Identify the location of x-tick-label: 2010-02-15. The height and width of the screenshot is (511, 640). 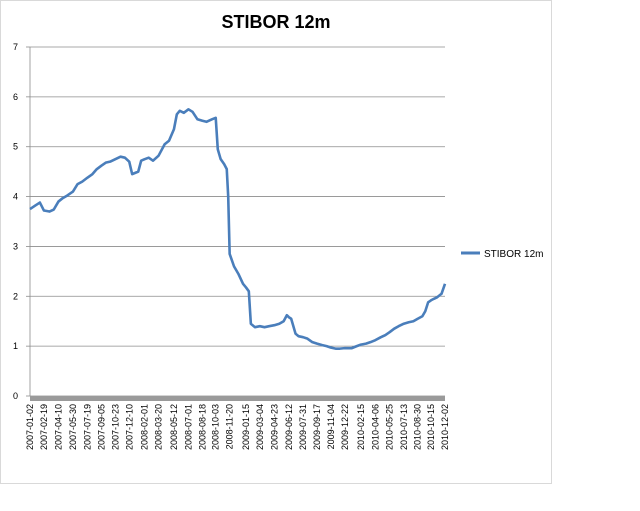
(361, 427).